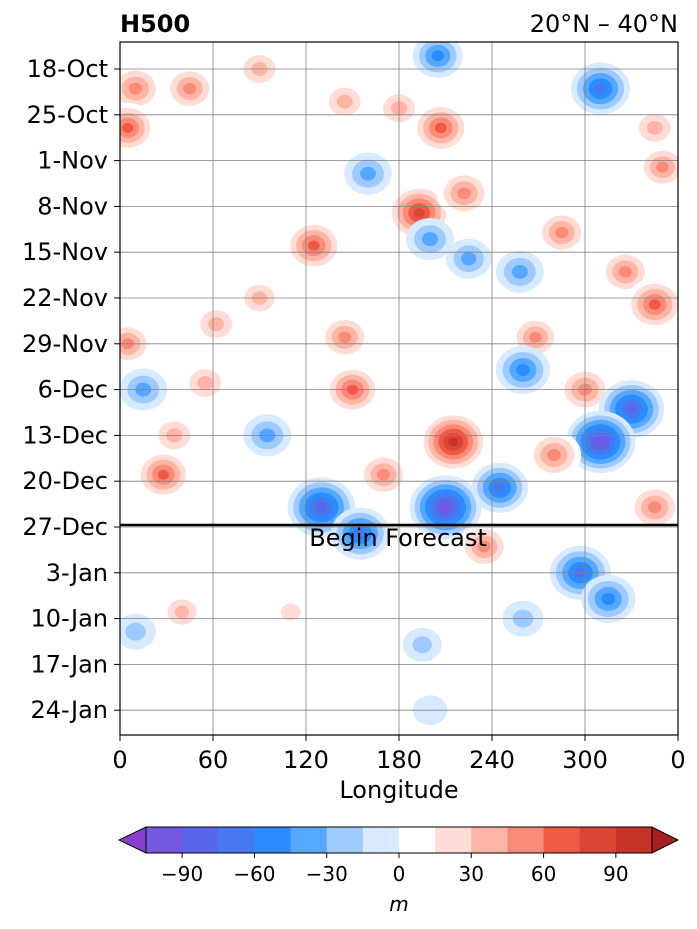  What do you see at coordinates (69, 710) in the screenshot?
I see `y-tick-label: 24-Jan` at bounding box center [69, 710].